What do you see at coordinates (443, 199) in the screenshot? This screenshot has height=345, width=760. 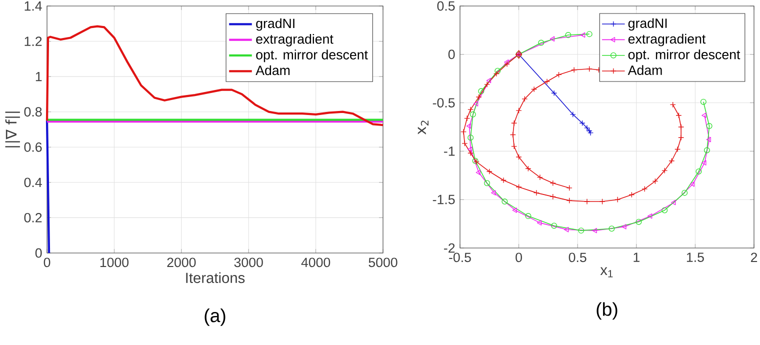 I see `y-tick-label: -1.5` at bounding box center [443, 199].